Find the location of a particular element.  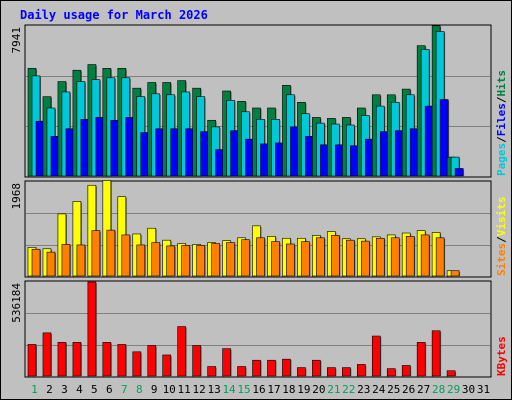

y-max-label: 536184 is located at coordinates (16, 303).